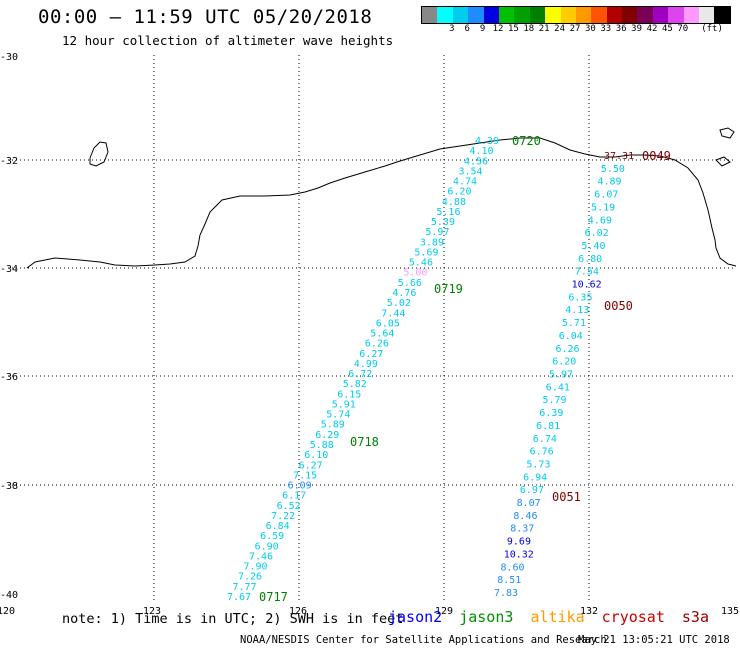 The image size is (740, 650). What do you see at coordinates (568, 349) in the screenshot?
I see `wave-height-label: 6.26` at bounding box center [568, 349].